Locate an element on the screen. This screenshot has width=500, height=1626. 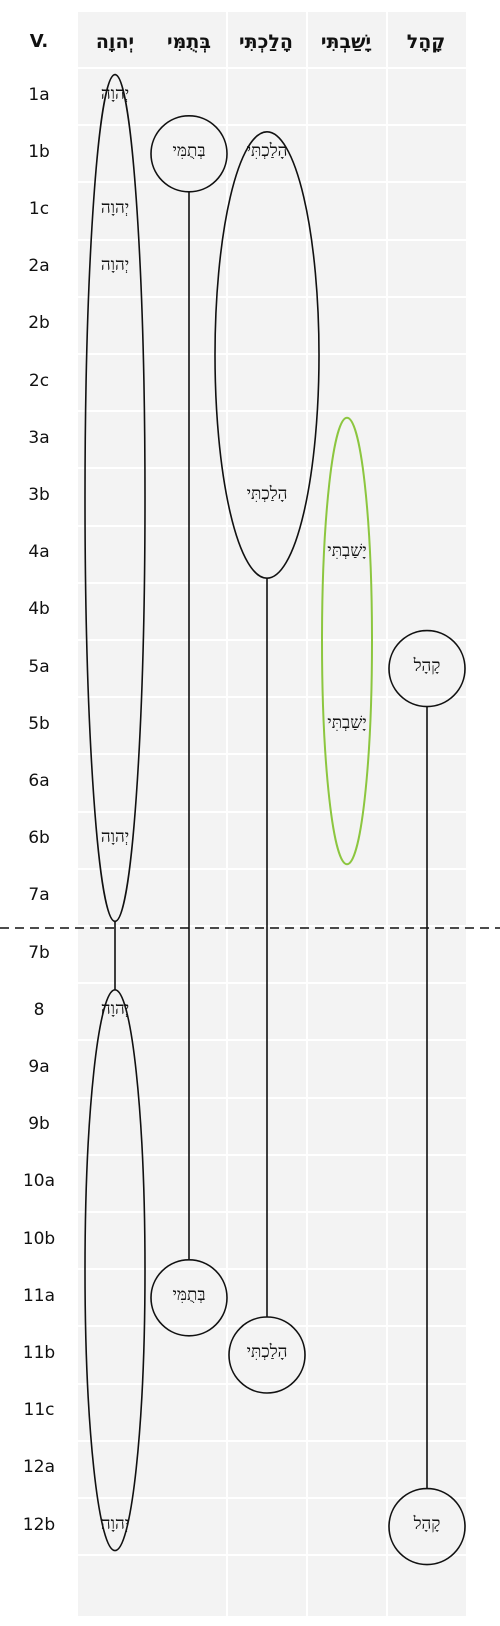
verse-label: 10b is located at coordinates (39, 1238).